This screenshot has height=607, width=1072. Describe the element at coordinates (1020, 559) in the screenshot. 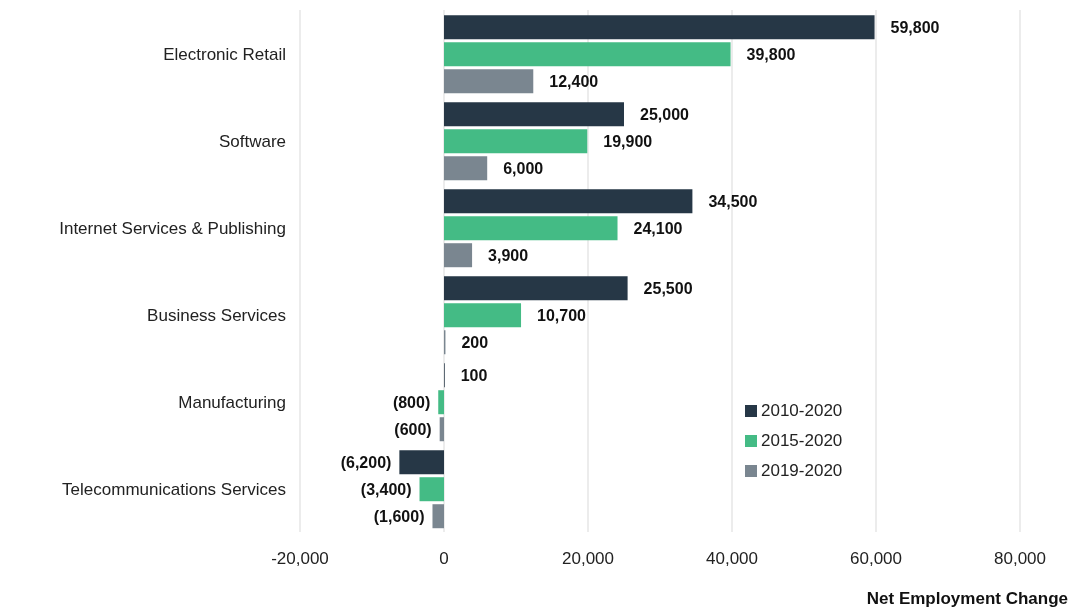

I see `x-tick-label: 80,000` at that location.